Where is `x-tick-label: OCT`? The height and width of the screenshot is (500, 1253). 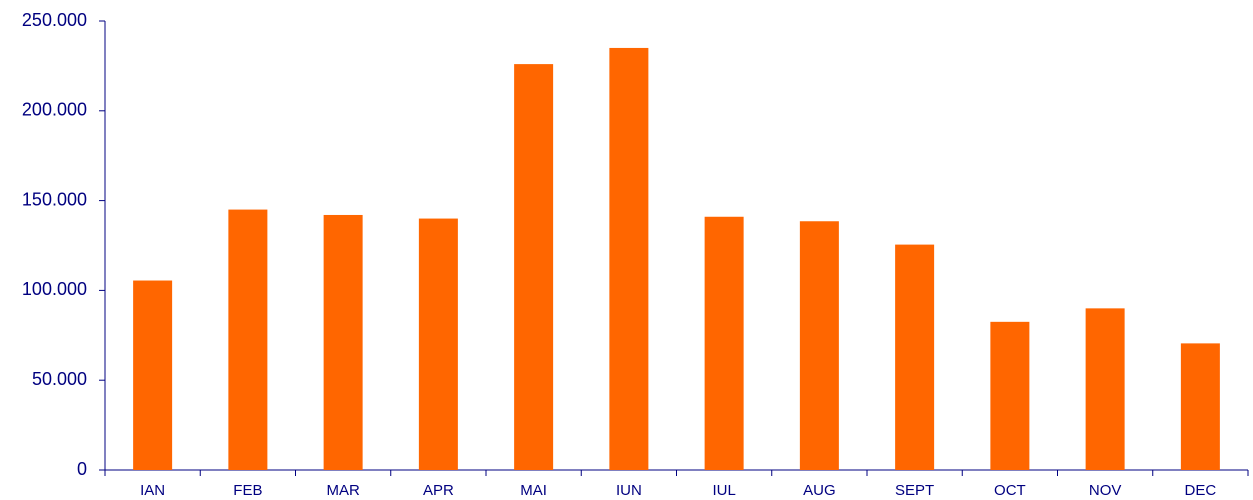
x-tick-label: OCT is located at coordinates (1010, 490).